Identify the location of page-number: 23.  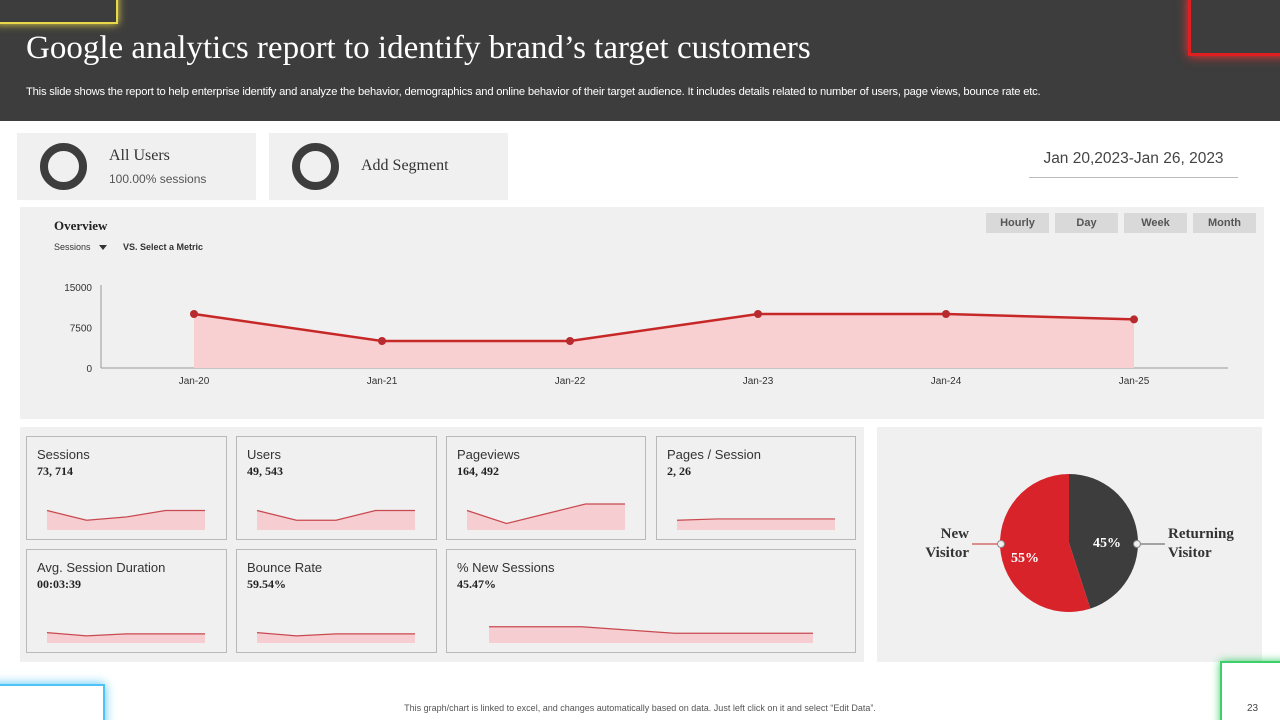
(1253, 708).